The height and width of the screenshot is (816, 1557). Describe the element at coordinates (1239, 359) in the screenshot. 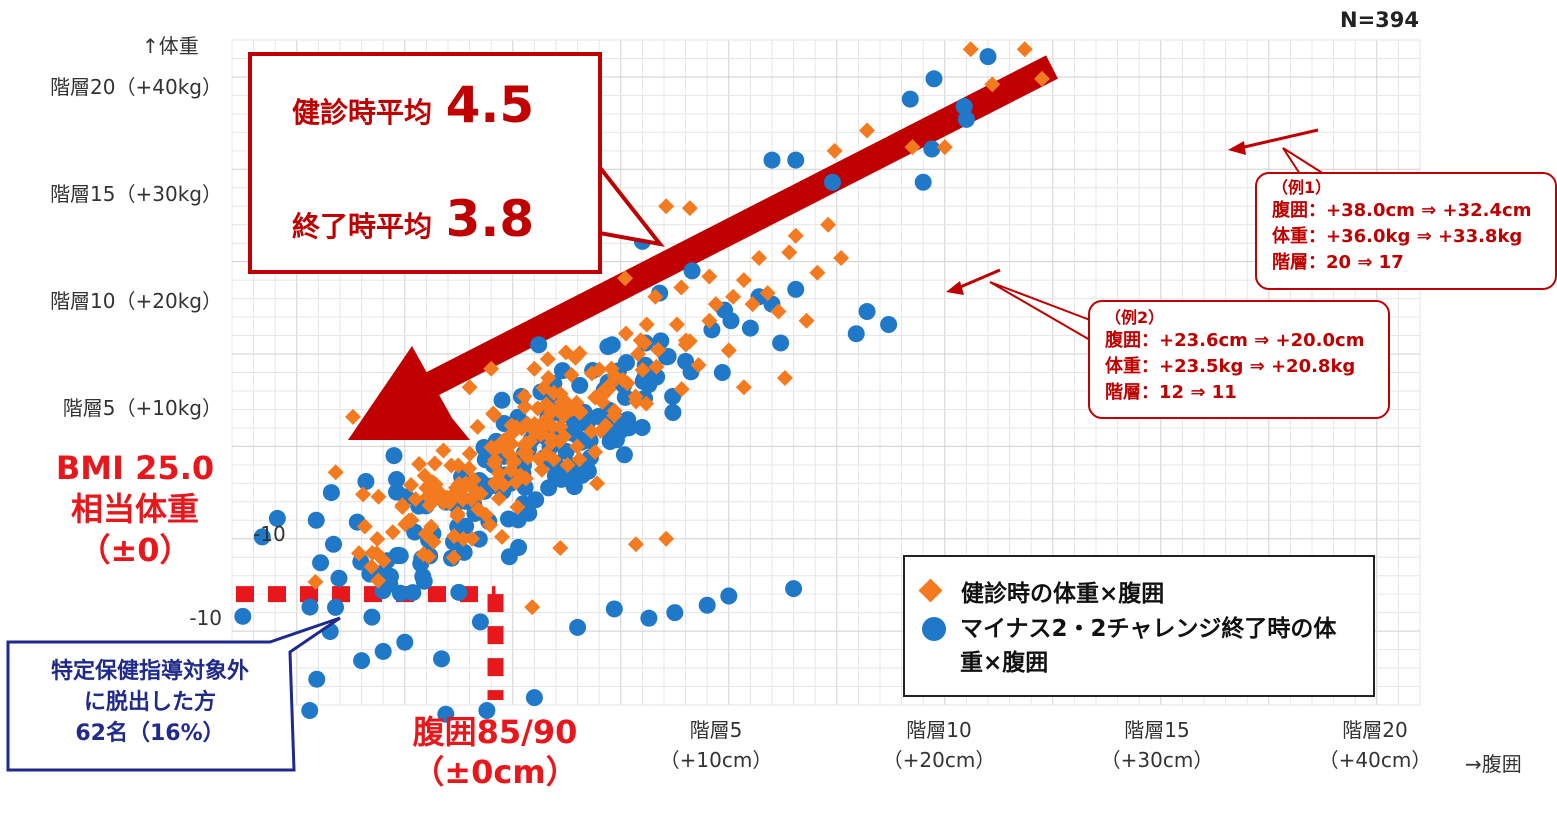

I see `example2-box` at that location.